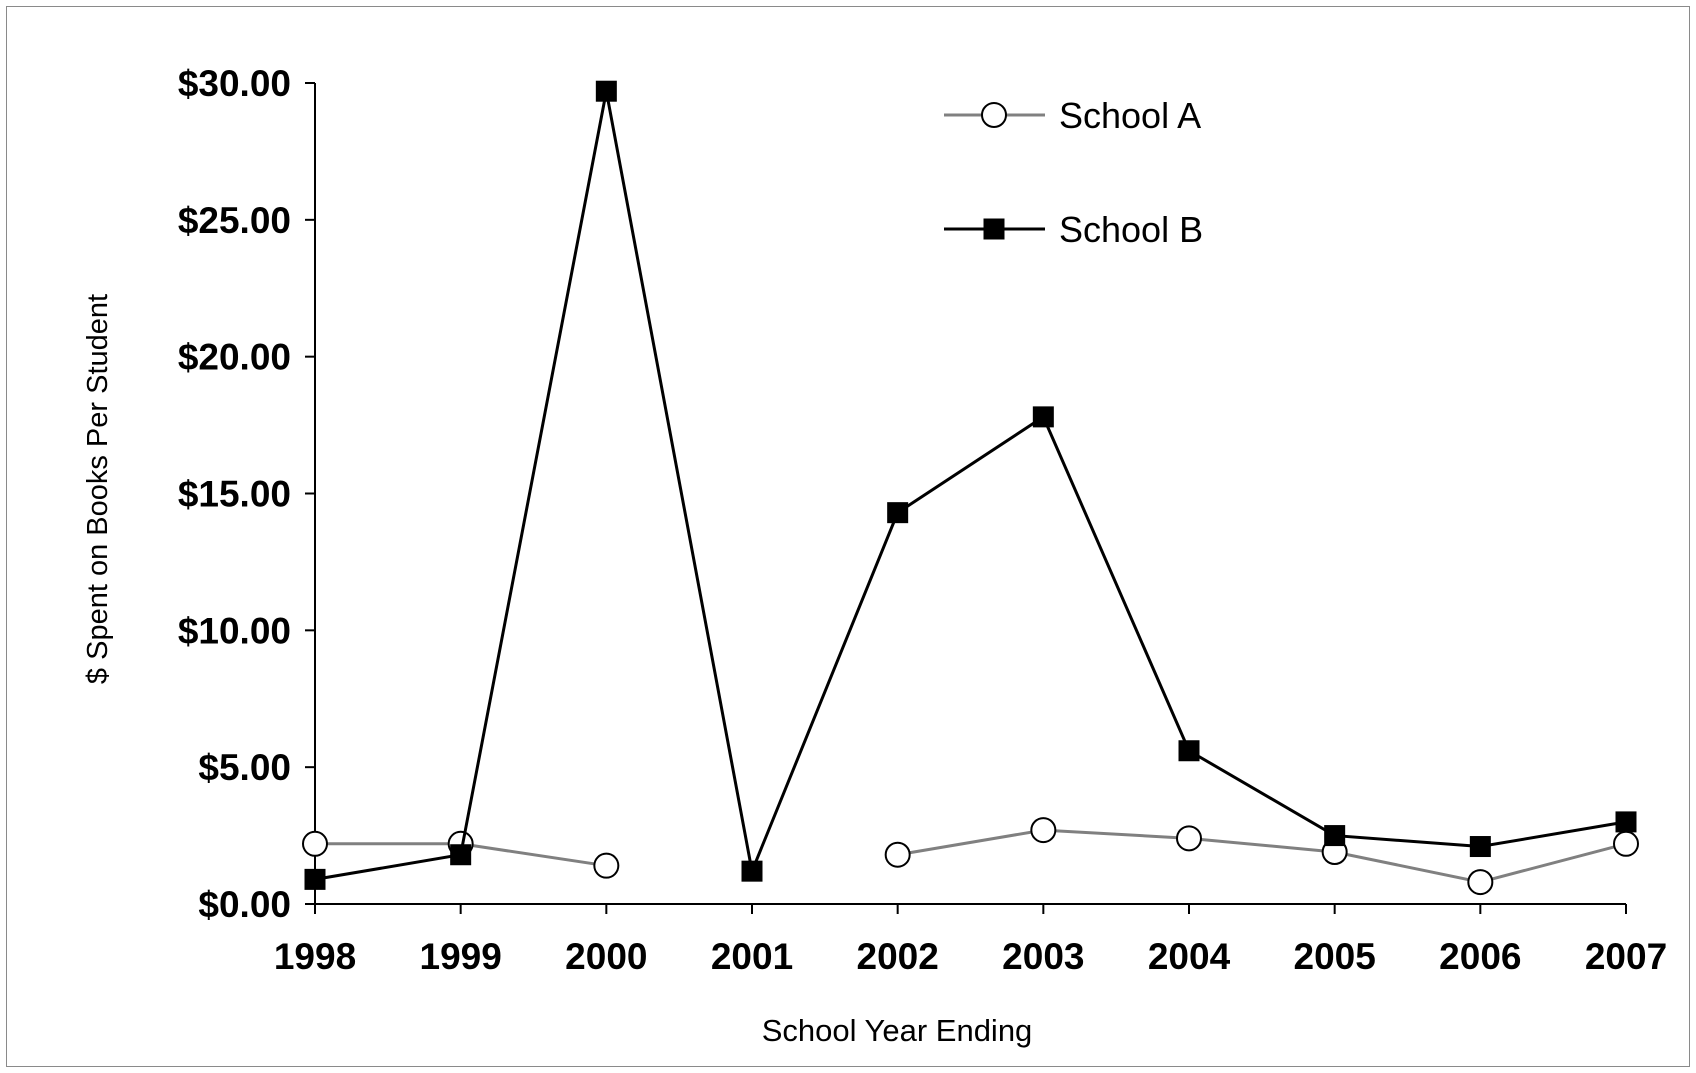 The height and width of the screenshot is (1073, 1696). What do you see at coordinates (1262, 856) in the screenshot?
I see `series-line` at bounding box center [1262, 856].